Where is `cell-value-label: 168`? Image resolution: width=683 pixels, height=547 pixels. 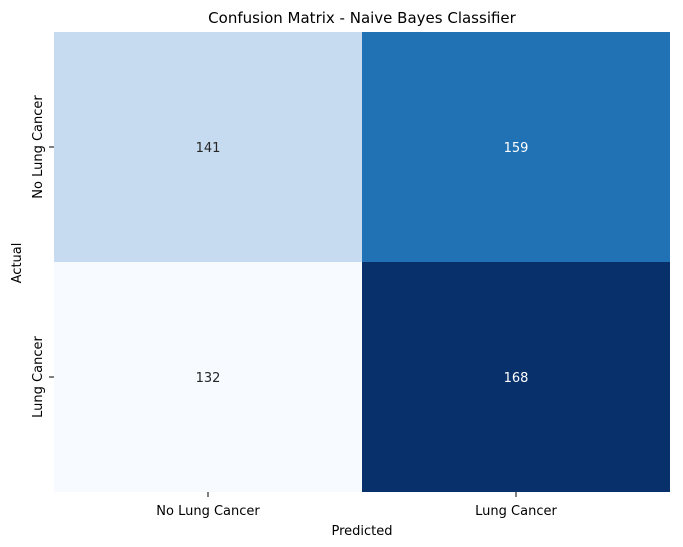
cell-value-label: 168 is located at coordinates (516, 378).